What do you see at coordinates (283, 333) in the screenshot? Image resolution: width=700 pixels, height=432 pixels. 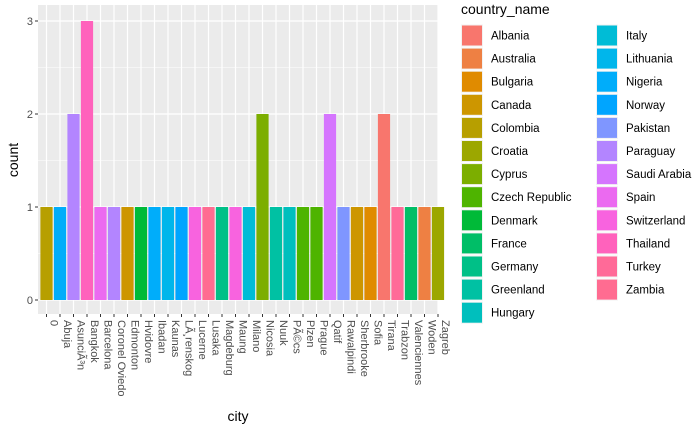 I see `x-tick-label: Nuuk` at bounding box center [283, 333].